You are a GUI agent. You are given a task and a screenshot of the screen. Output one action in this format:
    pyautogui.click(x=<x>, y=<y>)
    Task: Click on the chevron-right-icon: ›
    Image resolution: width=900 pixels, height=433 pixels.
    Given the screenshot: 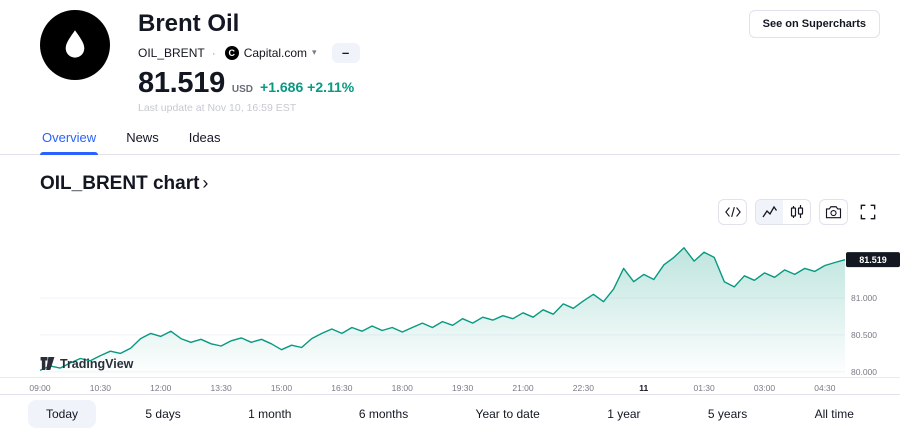 What is the action you would take?
    pyautogui.click(x=205, y=183)
    